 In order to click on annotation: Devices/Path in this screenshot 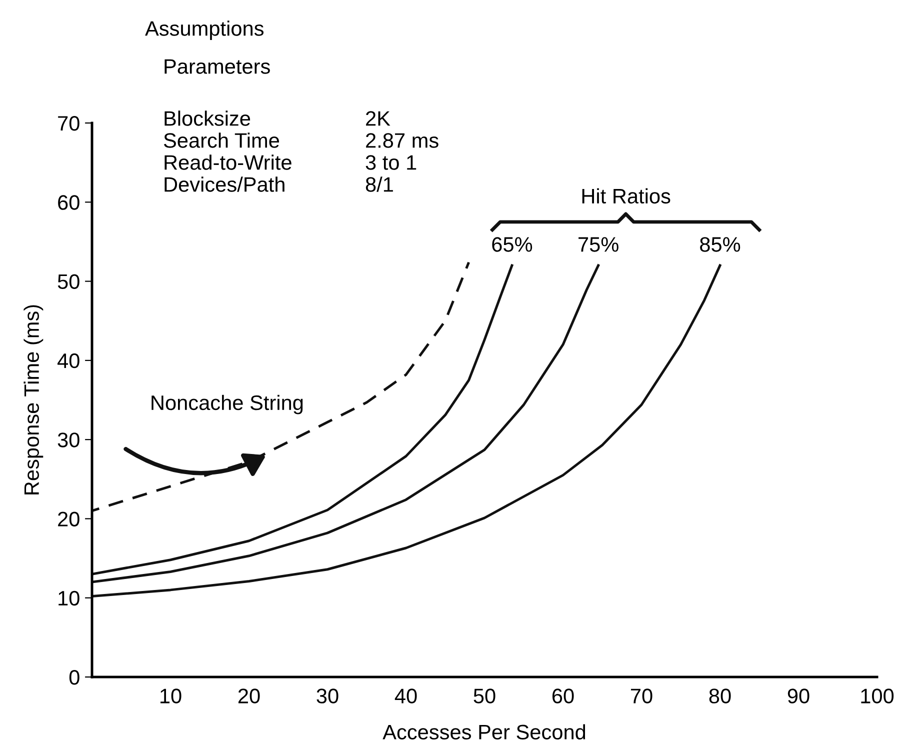, I will do `click(224, 184)`.